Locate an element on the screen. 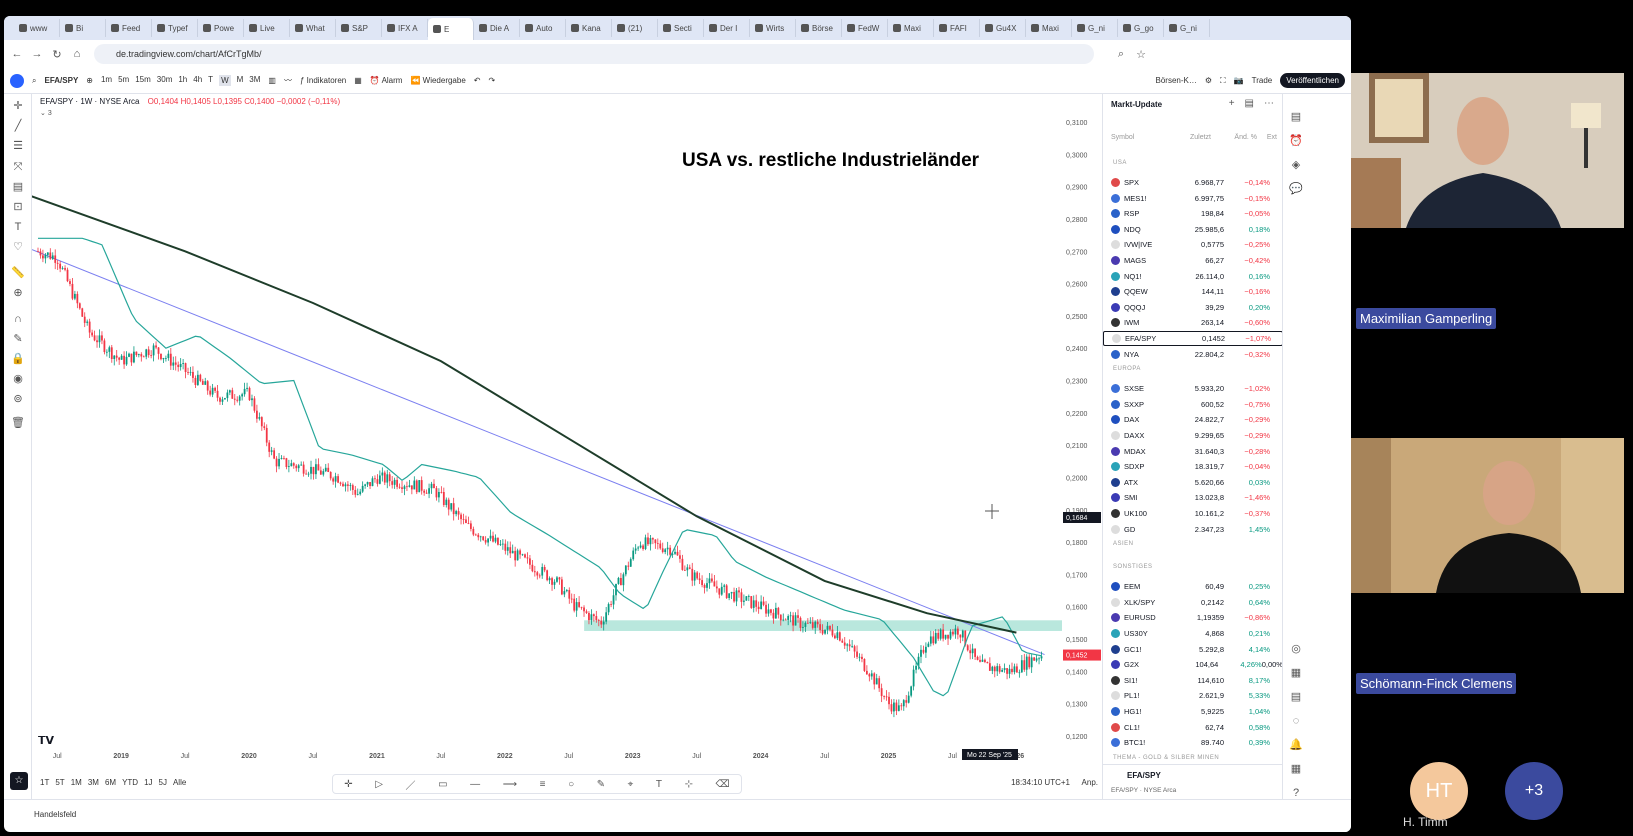  projection-icon: ▤ is located at coordinates (18, 187).